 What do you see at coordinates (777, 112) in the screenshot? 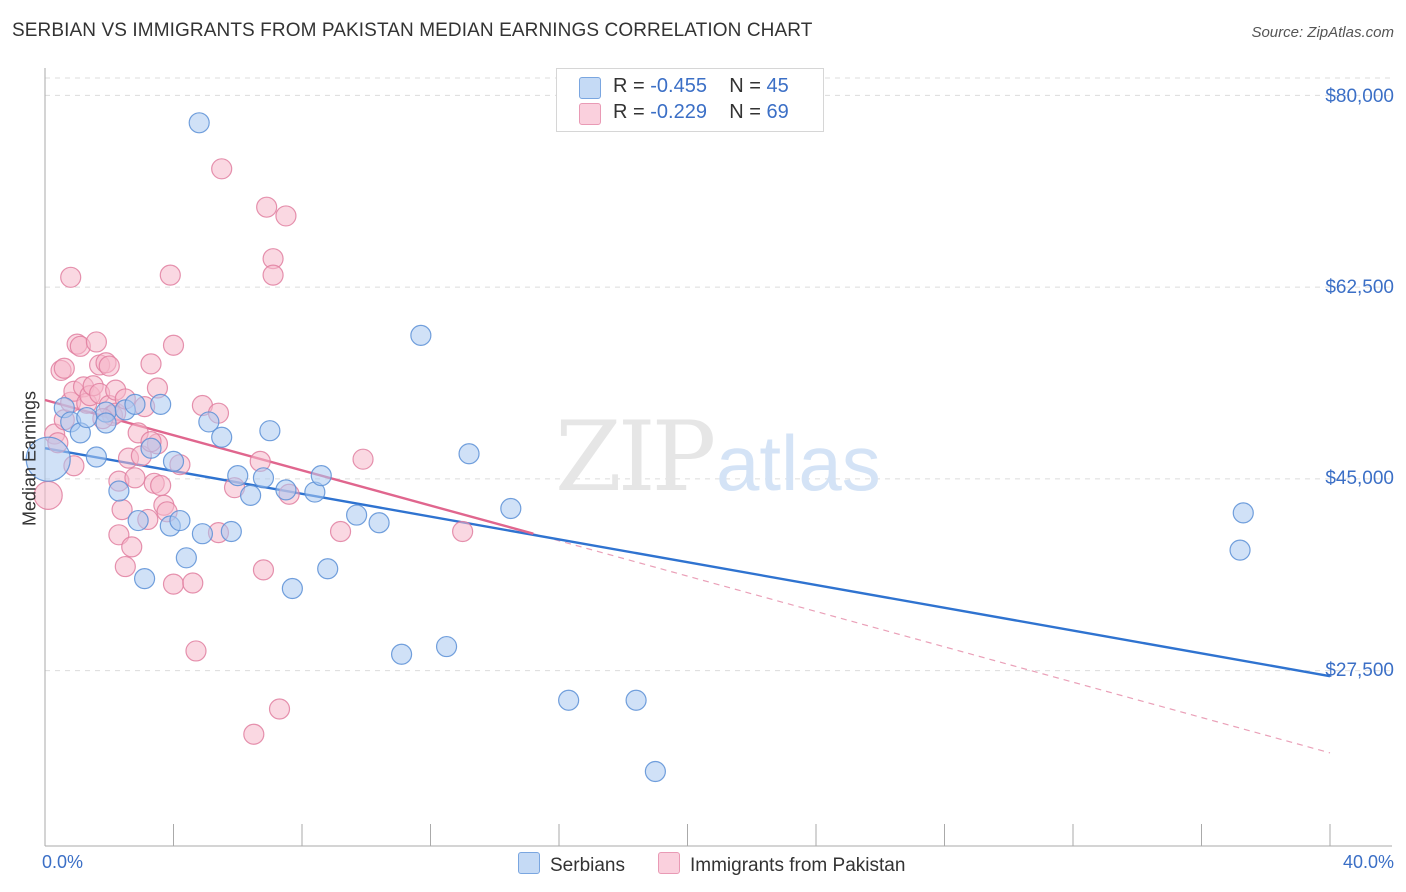
I see `legend-n-value: 69` at bounding box center [777, 112].